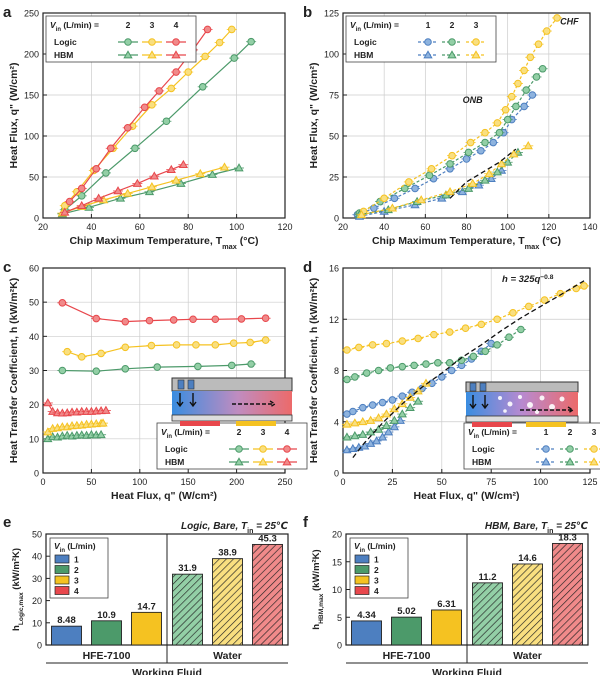  What do you see at coordinates (18, 589) in the screenshot?
I see `panel-e-ylabel: hLogic,max (kW/m²K)` at bounding box center [18, 589].